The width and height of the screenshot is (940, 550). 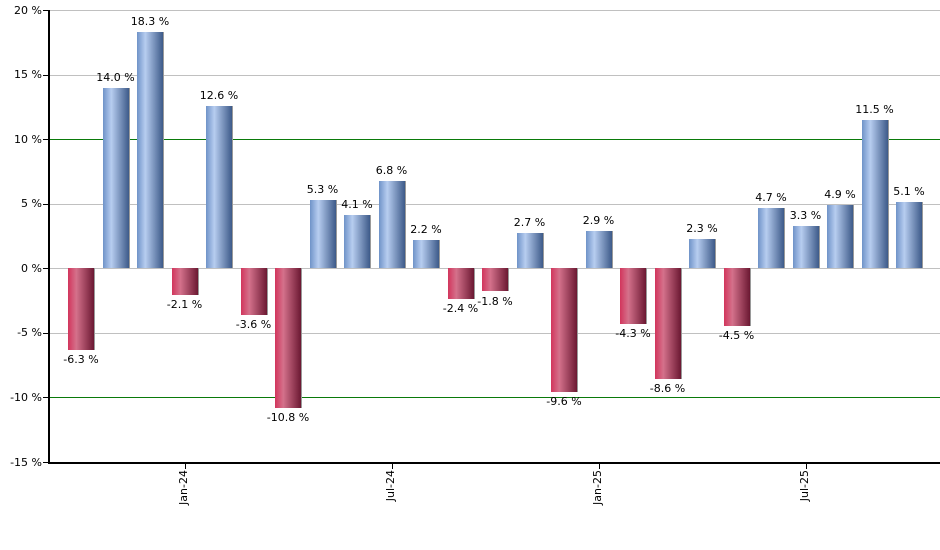 What do you see at coordinates (390, 486) in the screenshot?
I see `x-axis-tick-label: Jul-24` at bounding box center [390, 486].